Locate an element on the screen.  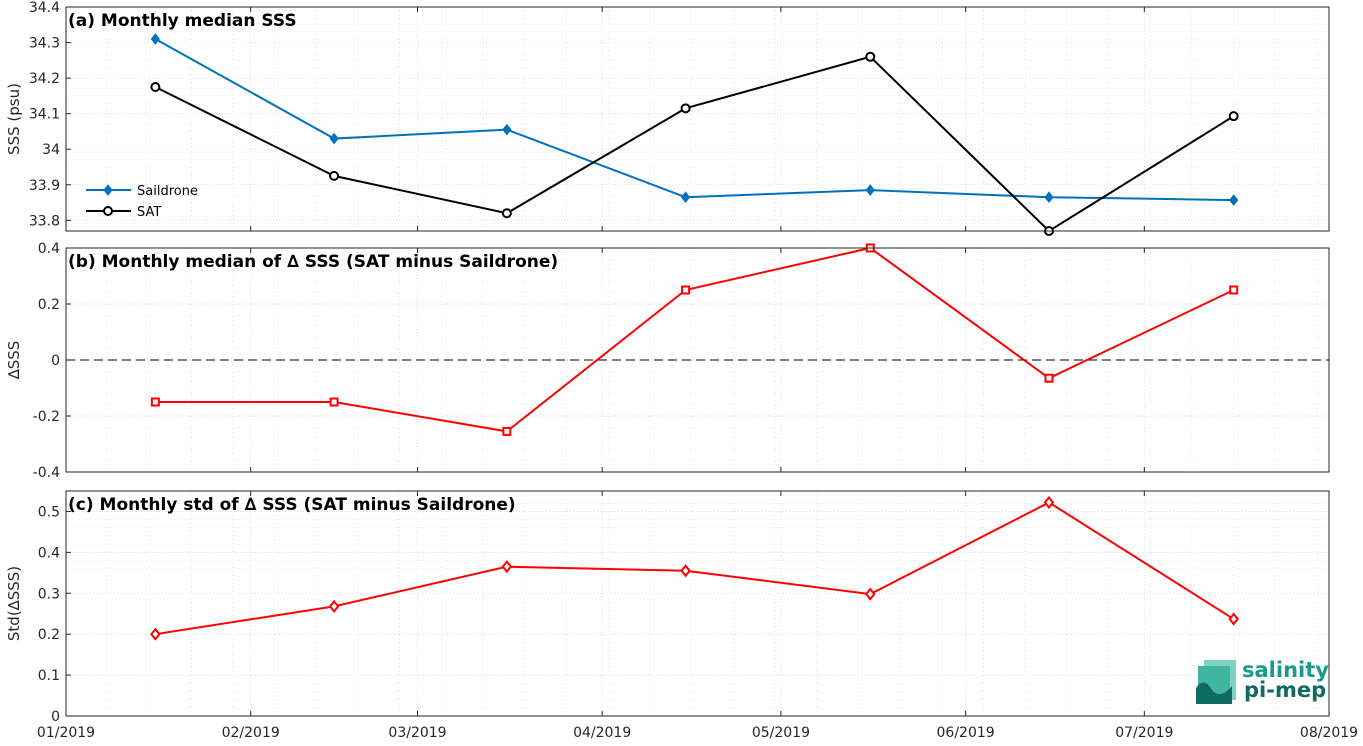
y-tick-label: 33.9 is located at coordinates (44, 186).